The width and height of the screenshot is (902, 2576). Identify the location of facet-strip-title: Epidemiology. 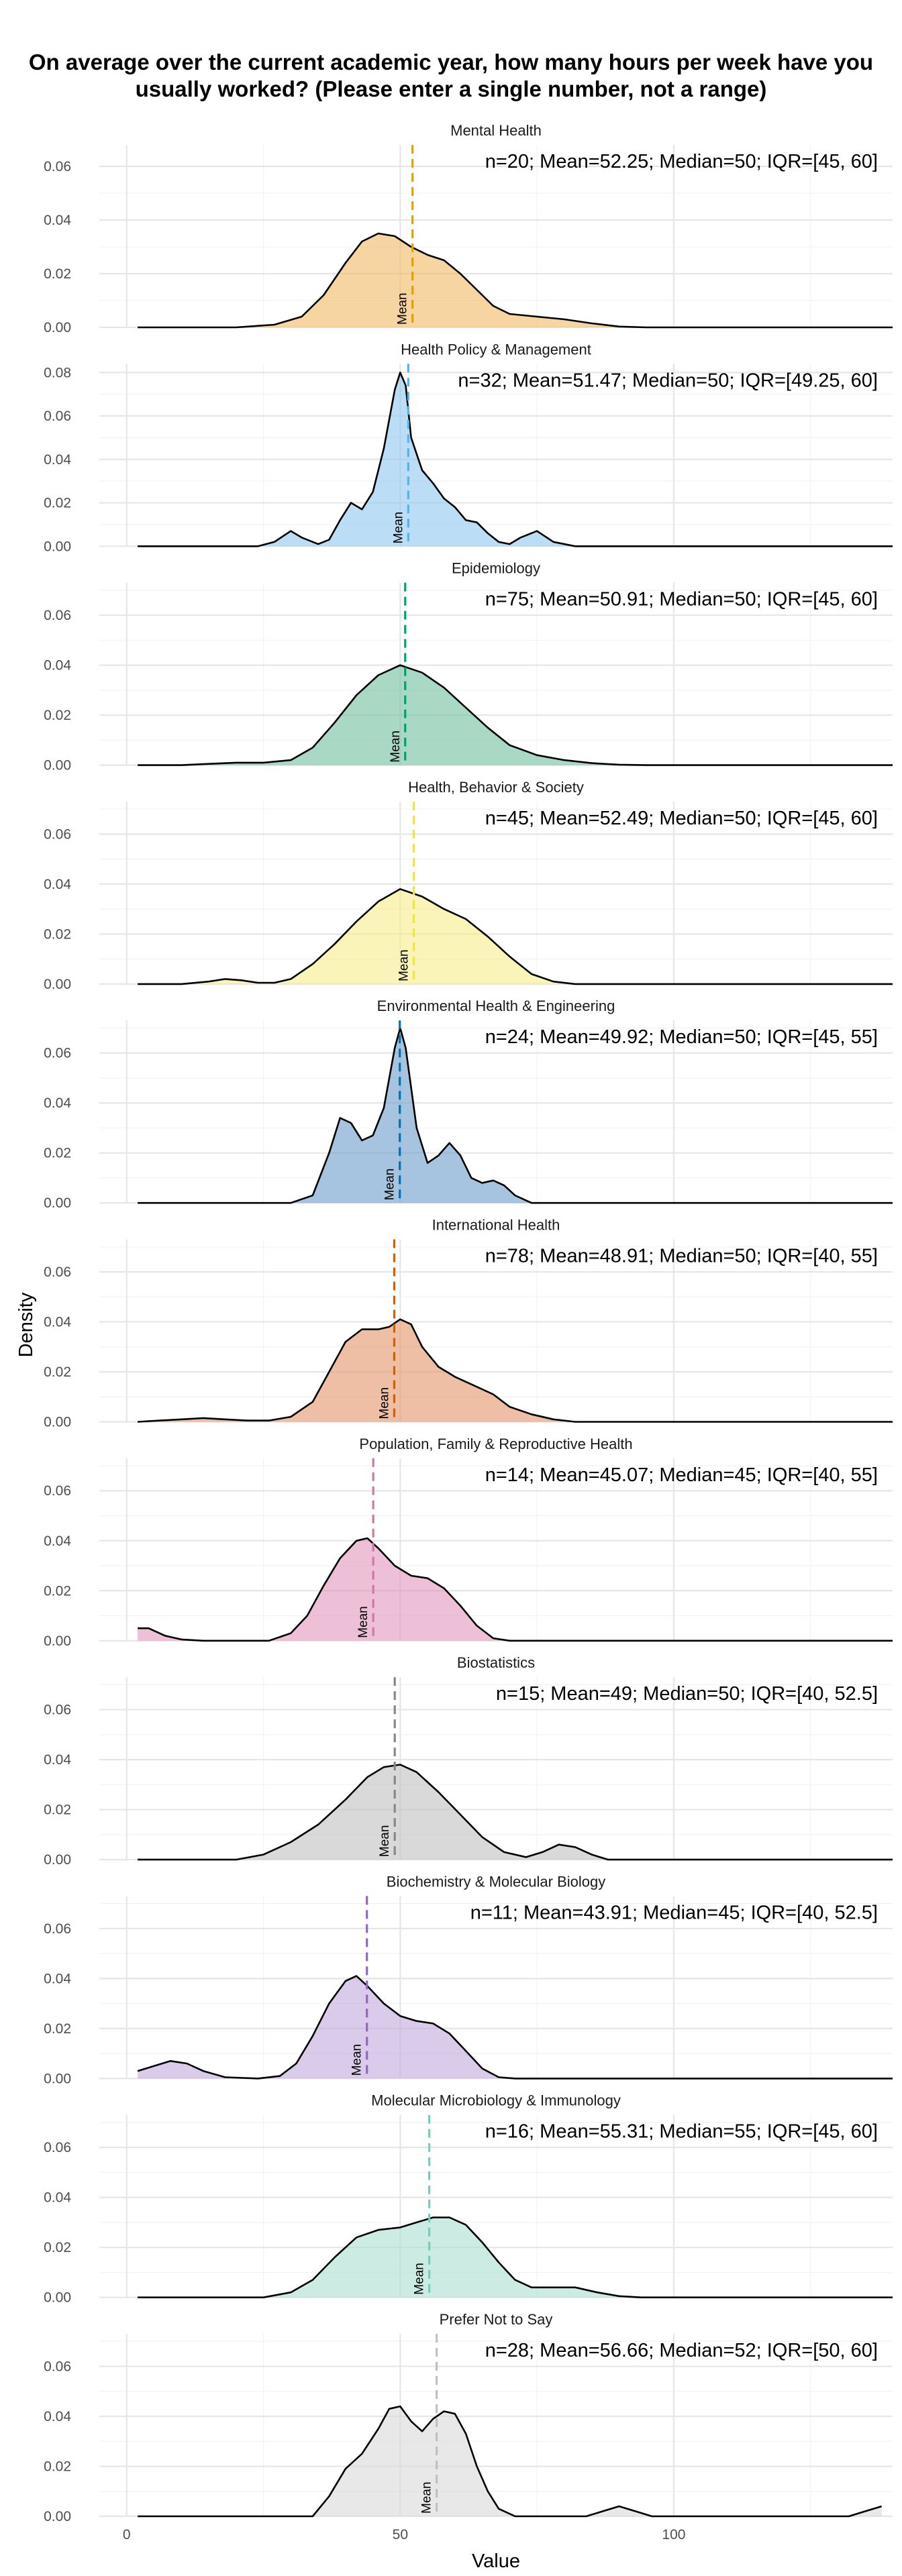
(496, 568).